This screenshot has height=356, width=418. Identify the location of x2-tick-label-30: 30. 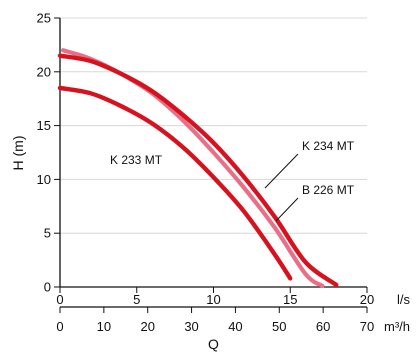
(191, 326).